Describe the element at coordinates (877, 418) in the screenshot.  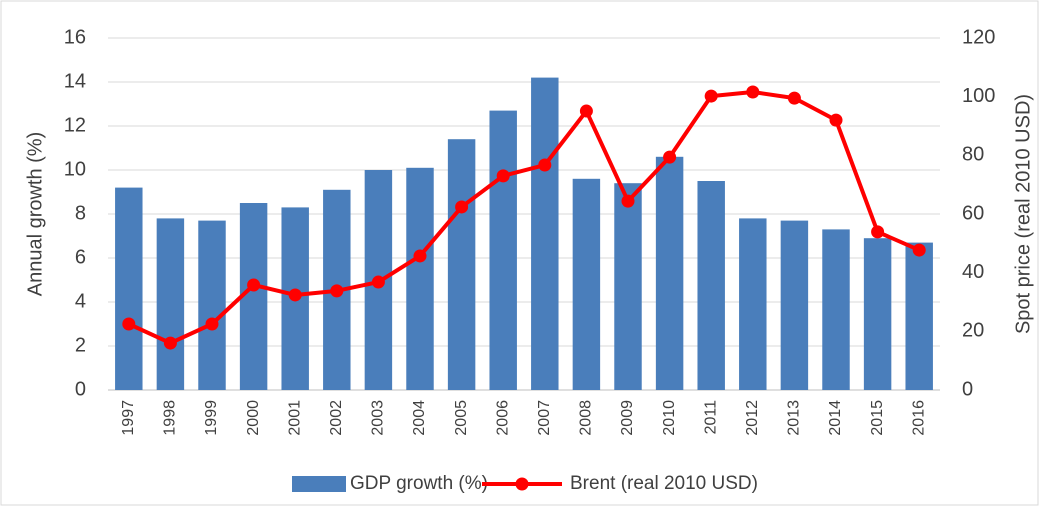
I see `x-tick-label: 2015` at that location.